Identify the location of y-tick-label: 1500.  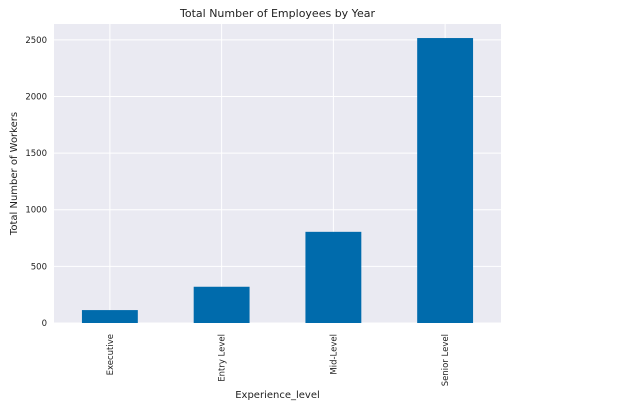
(36, 154).